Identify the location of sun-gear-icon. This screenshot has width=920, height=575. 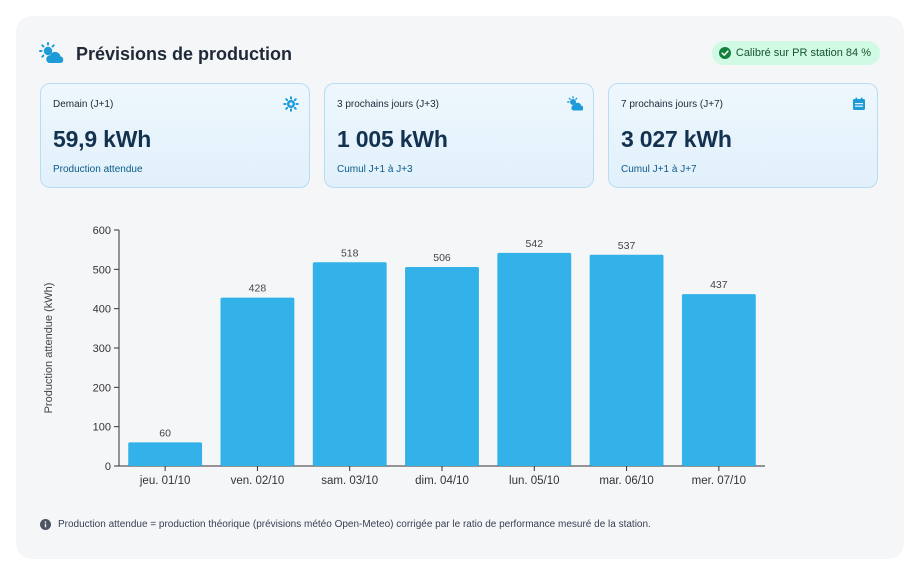
(291, 104).